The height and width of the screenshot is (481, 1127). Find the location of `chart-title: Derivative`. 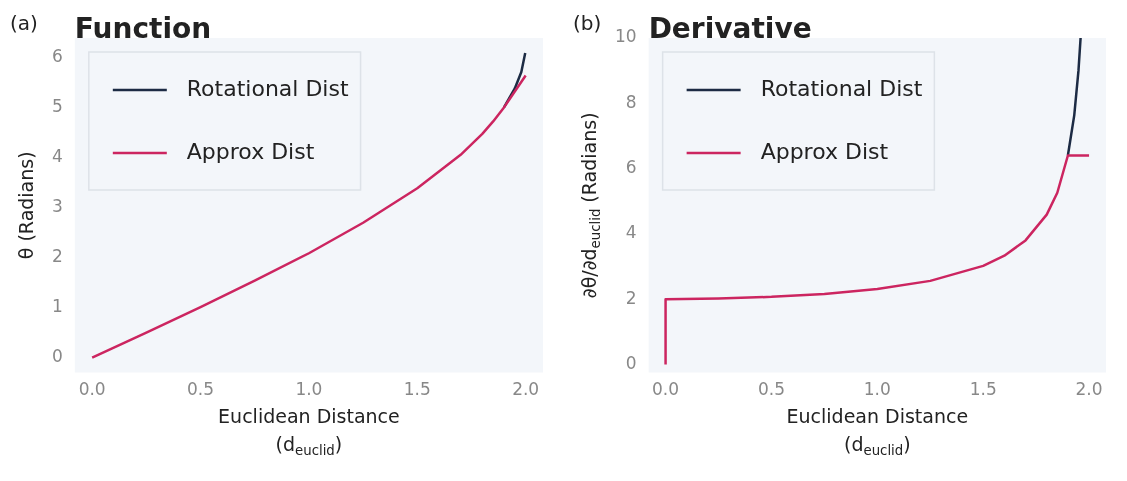

chart-title: Derivative is located at coordinates (730, 28).